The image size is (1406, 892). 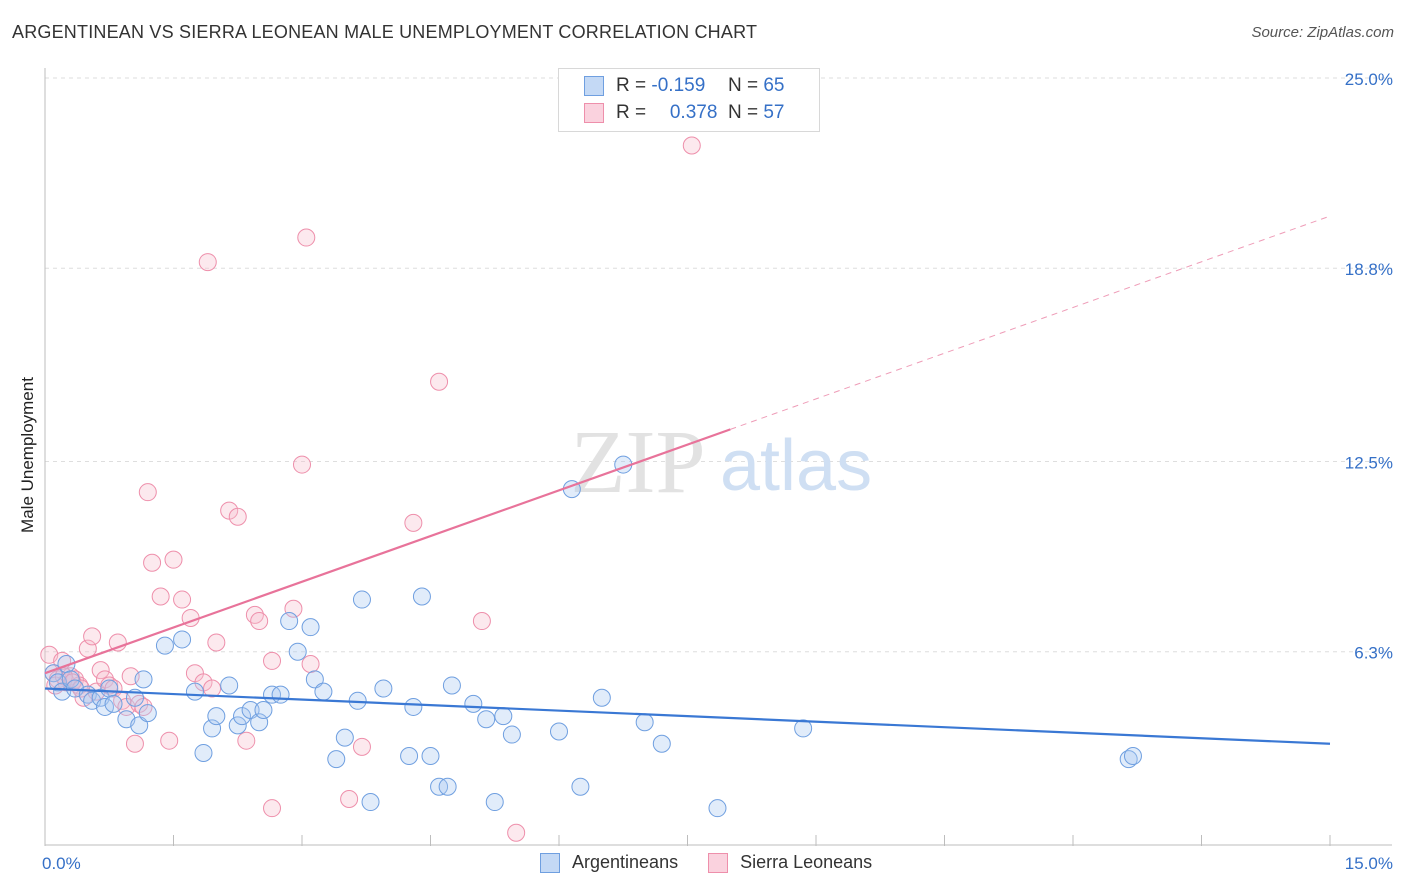 What do you see at coordinates (774, 85) in the screenshot?
I see `legend-n-value: 65` at bounding box center [774, 85].